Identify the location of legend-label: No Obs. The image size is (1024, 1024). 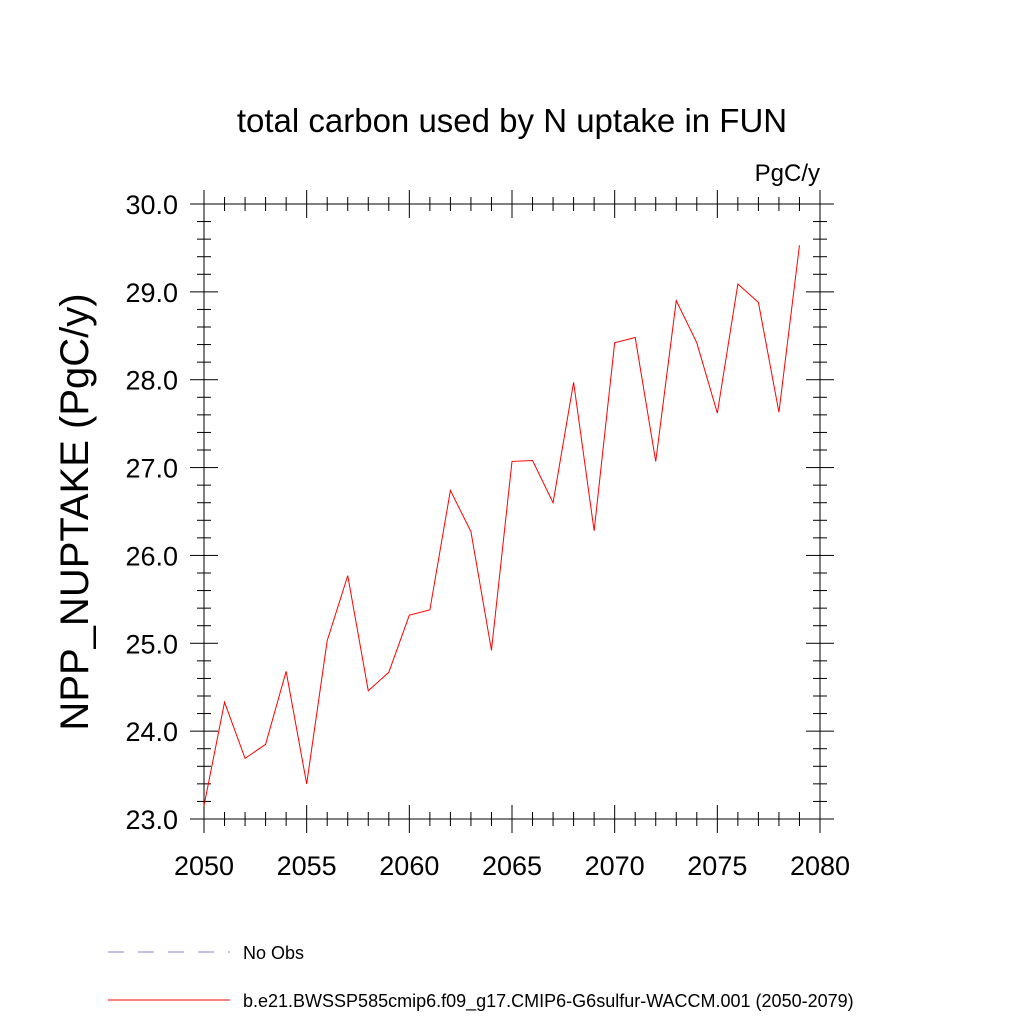
(273, 953).